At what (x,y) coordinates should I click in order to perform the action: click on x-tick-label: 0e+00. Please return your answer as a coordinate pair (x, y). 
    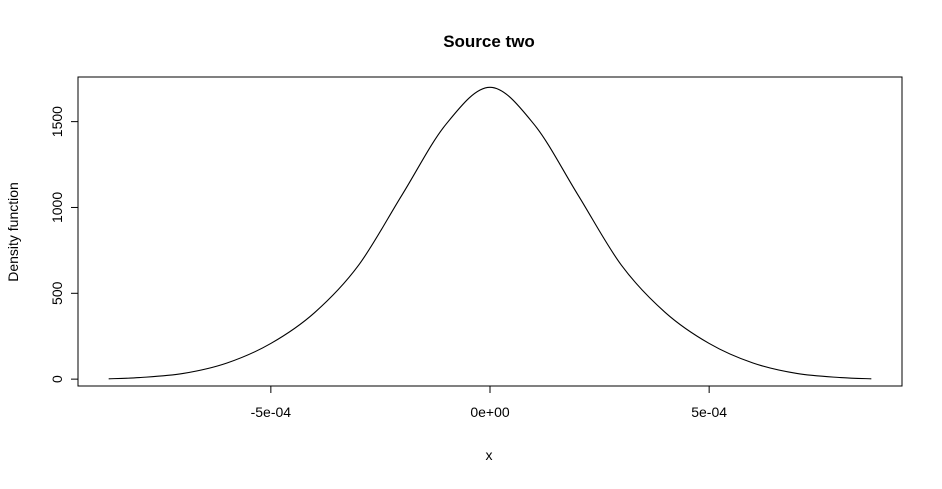
    Looking at the image, I should click on (490, 412).